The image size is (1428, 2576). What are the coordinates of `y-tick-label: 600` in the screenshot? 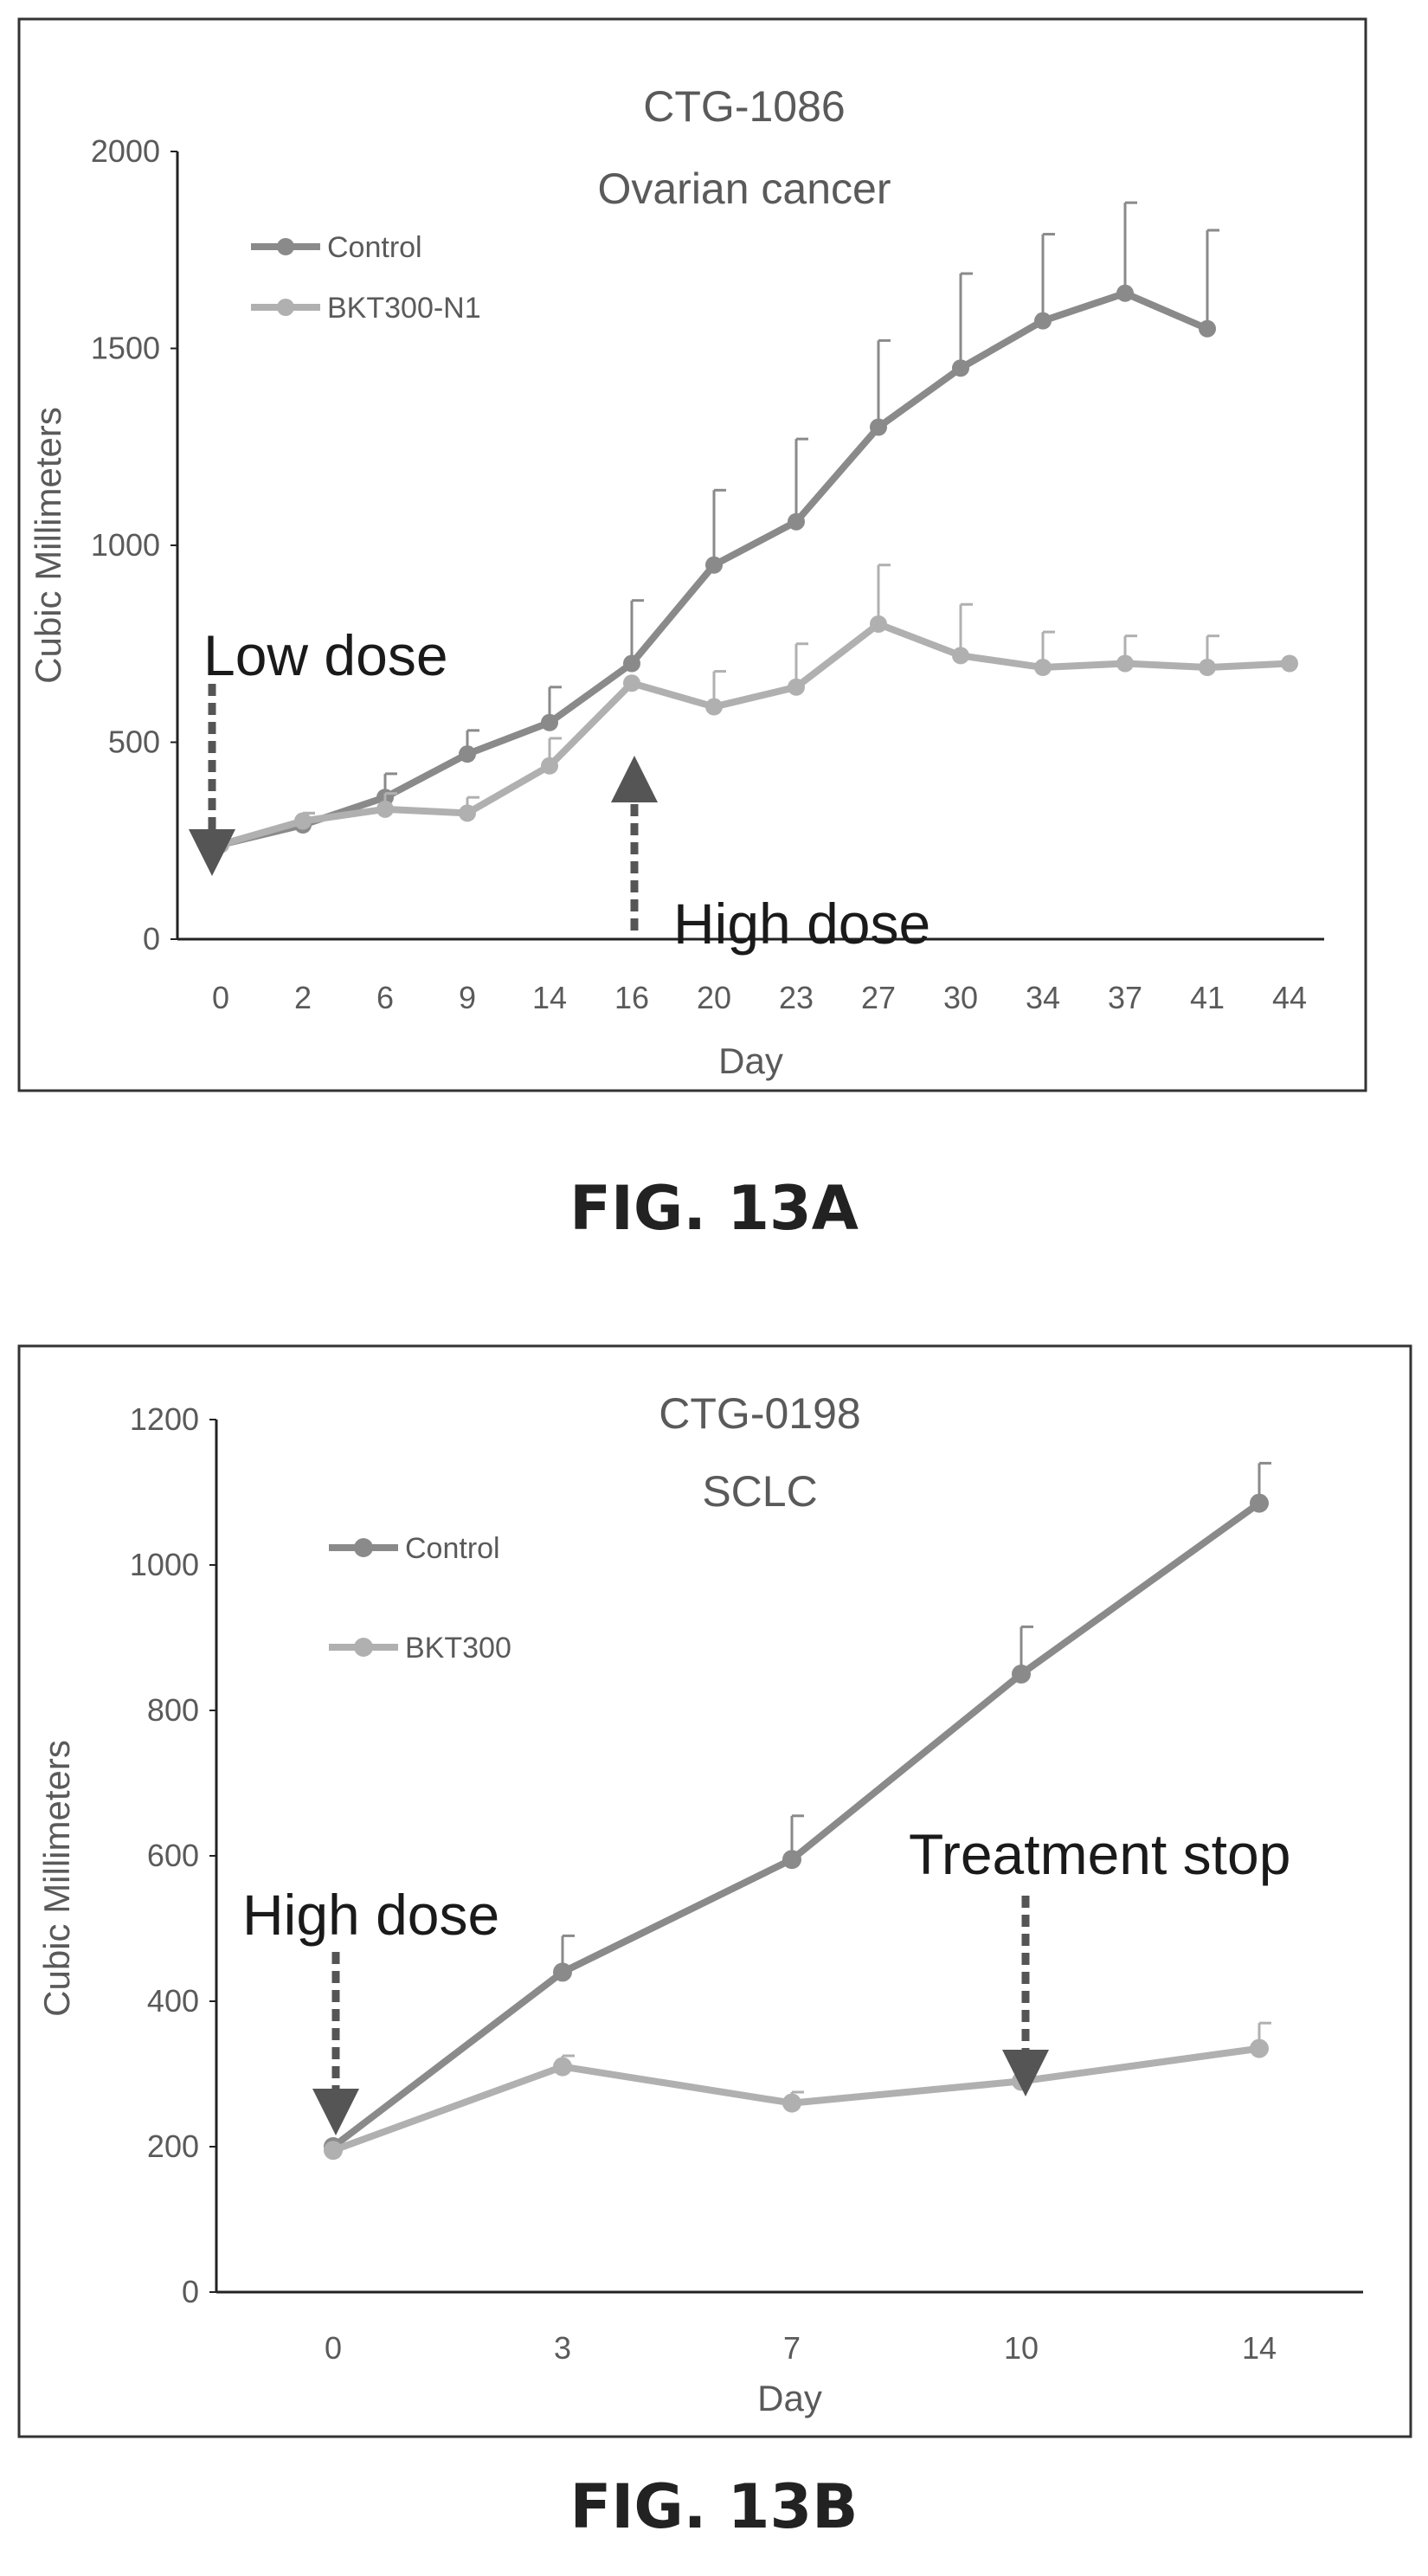 It's located at (173, 1855).